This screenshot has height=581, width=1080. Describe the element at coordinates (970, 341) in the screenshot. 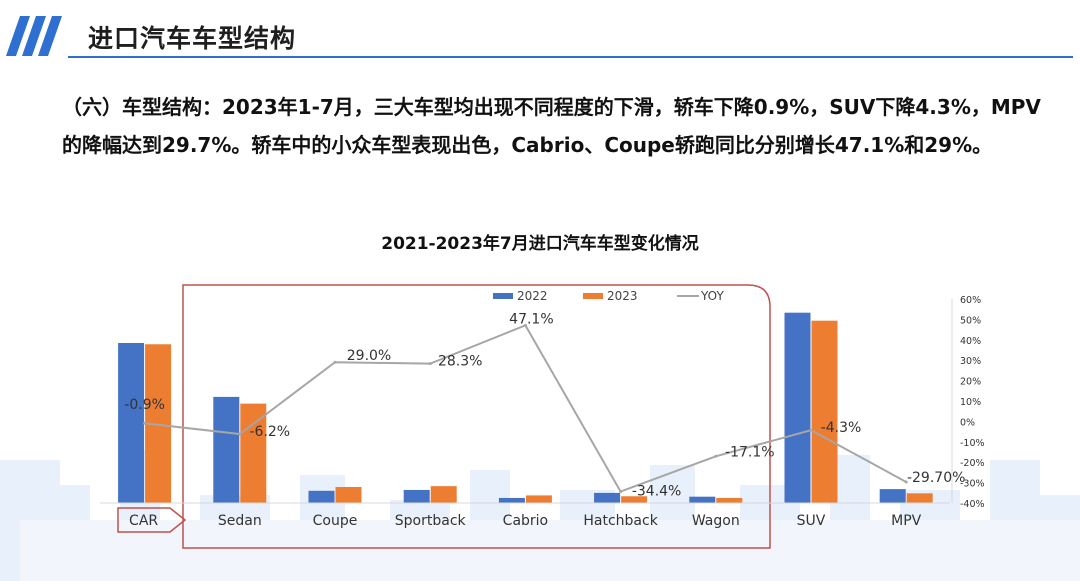

I see `y2-tick-label: 40%` at that location.